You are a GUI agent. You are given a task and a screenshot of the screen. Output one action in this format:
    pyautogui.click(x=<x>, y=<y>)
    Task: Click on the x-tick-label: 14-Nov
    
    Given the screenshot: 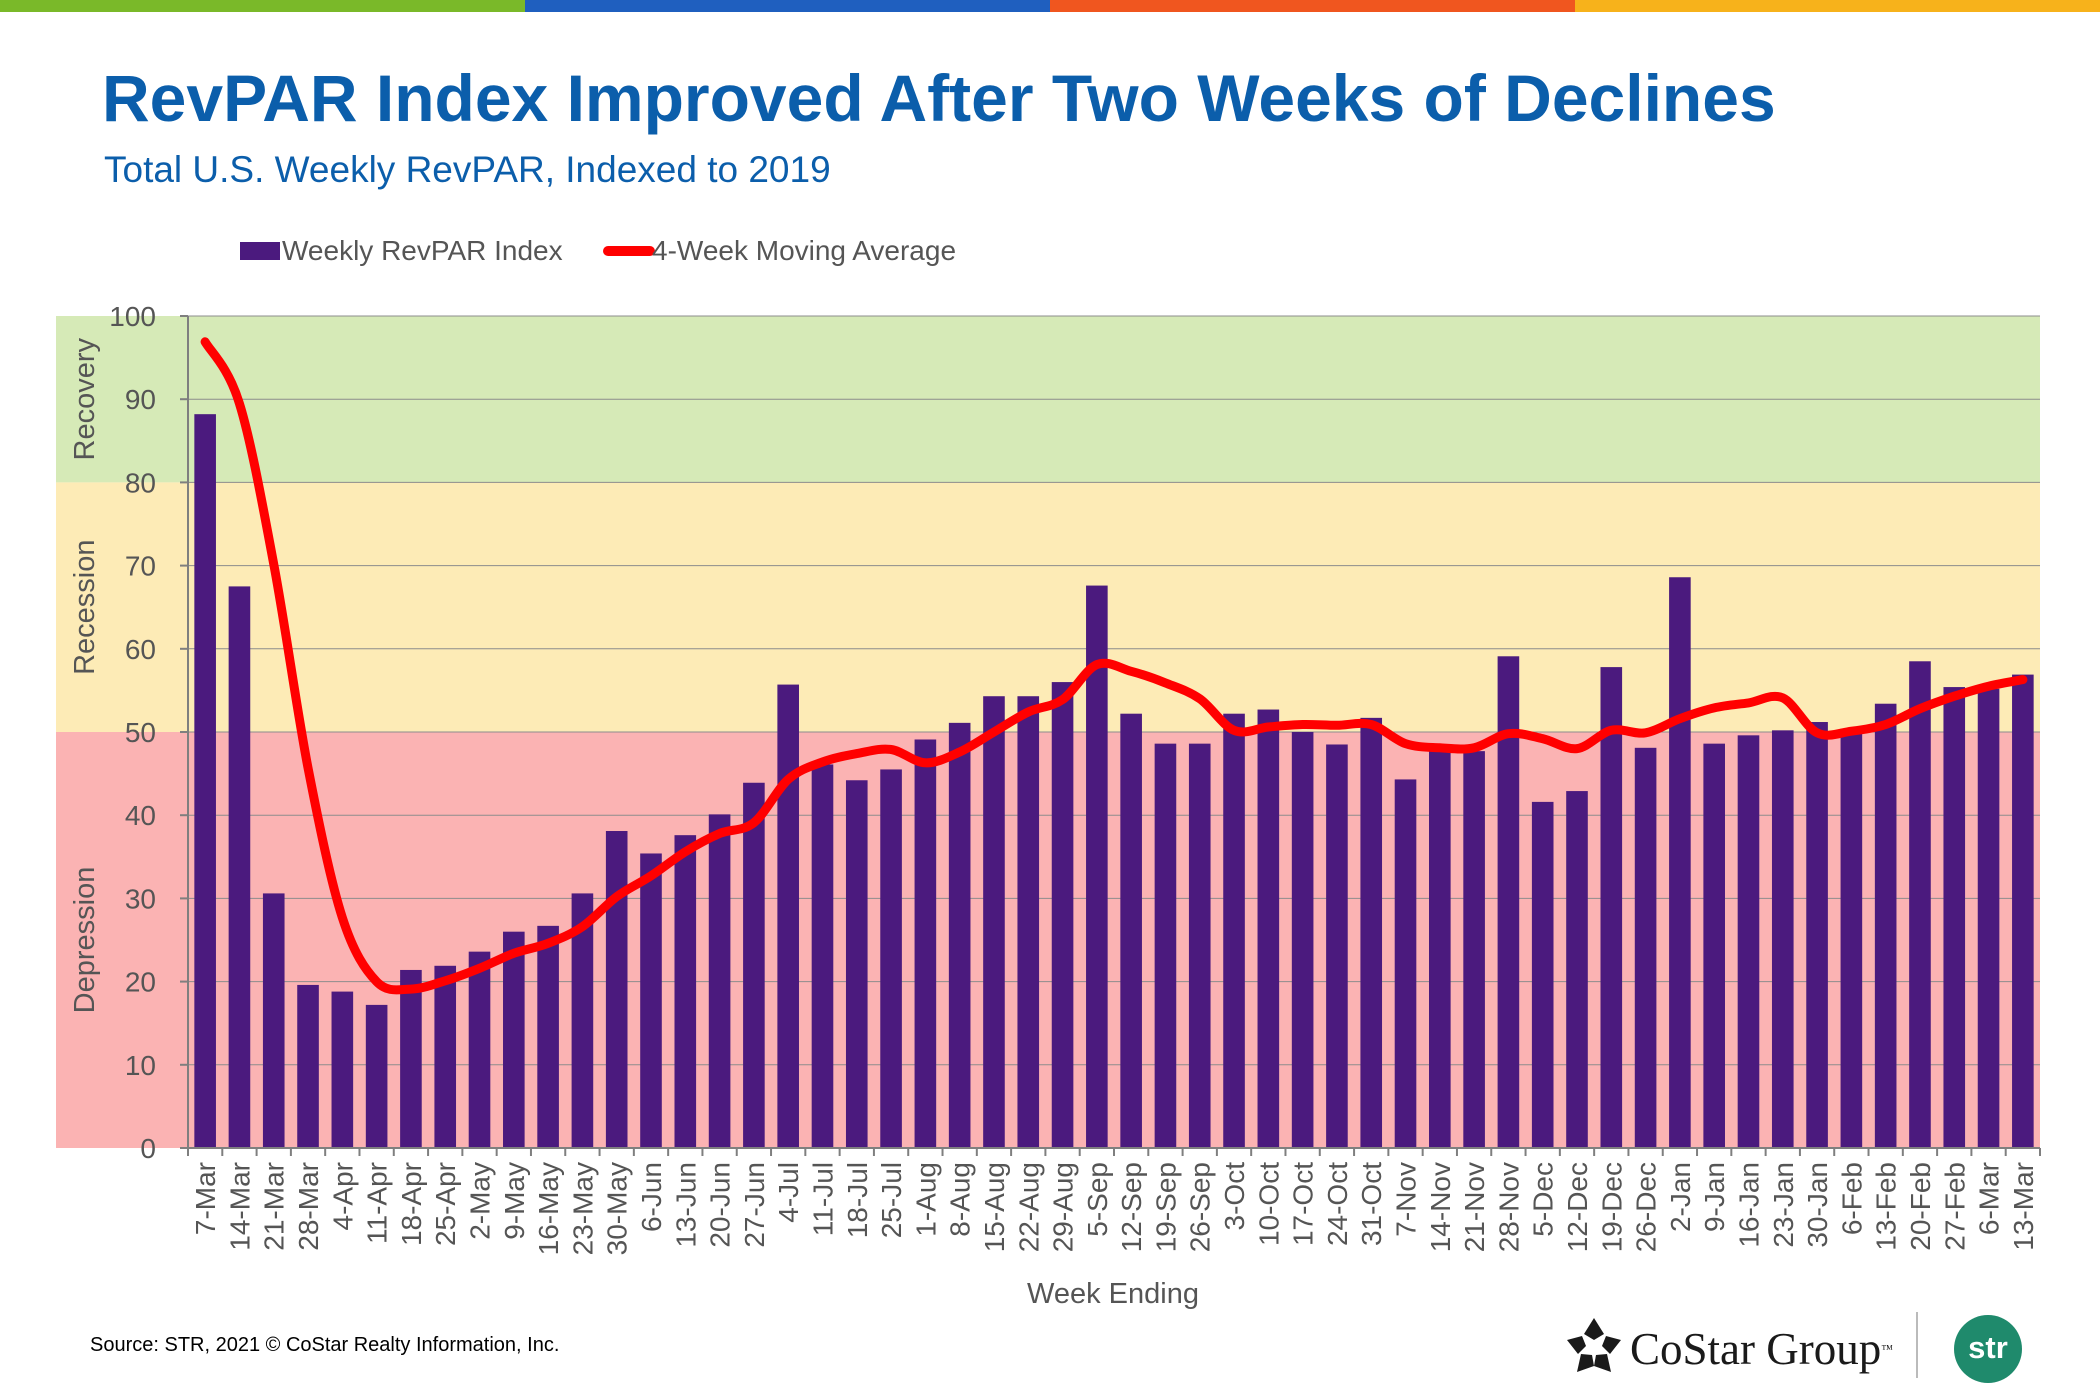 What is the action you would take?
    pyautogui.click(x=1440, y=1207)
    